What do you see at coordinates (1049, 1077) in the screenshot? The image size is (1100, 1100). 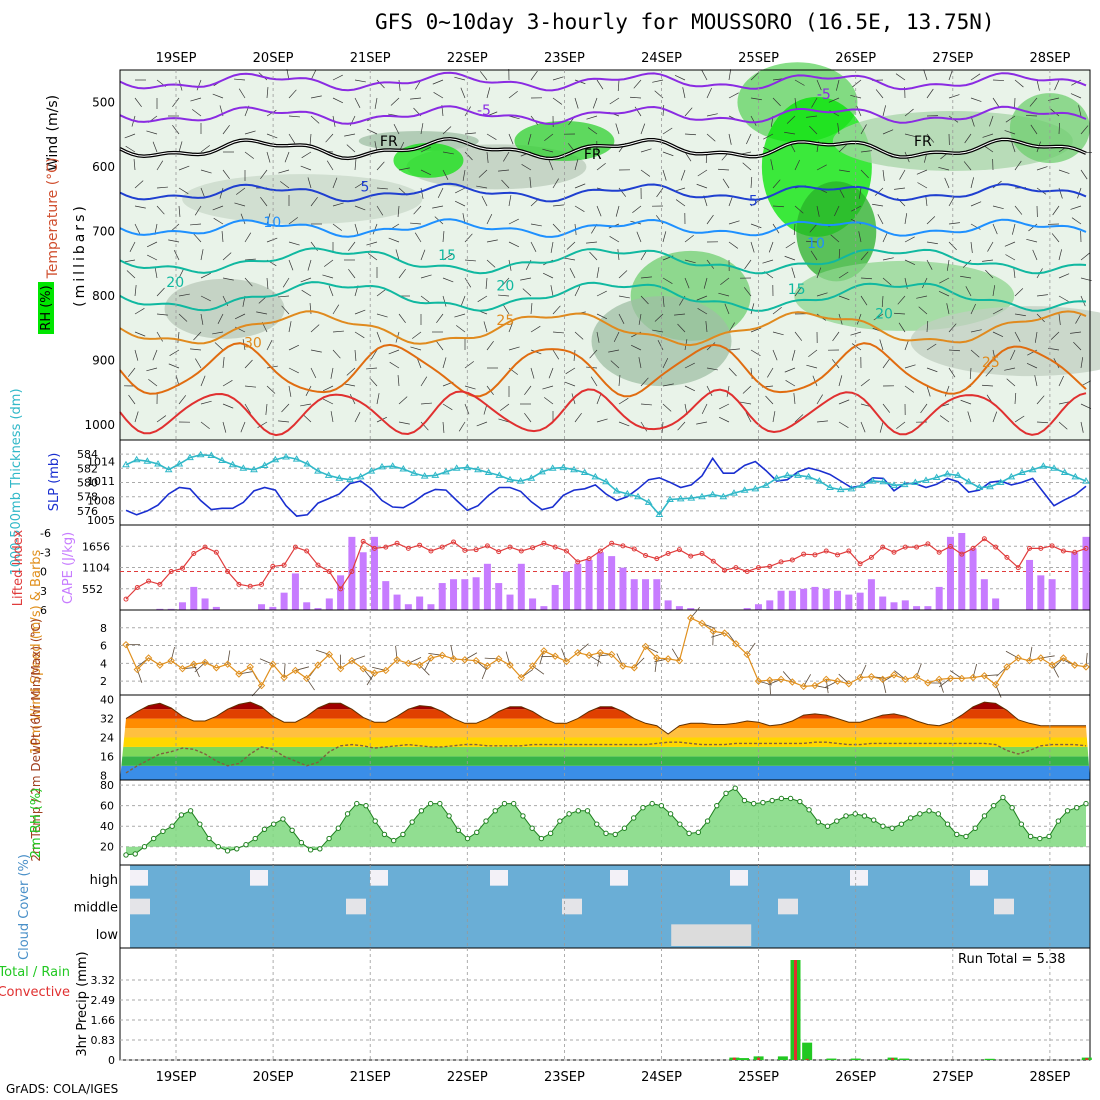 I see `date-label-bottom: 28SEP` at bounding box center [1049, 1077].